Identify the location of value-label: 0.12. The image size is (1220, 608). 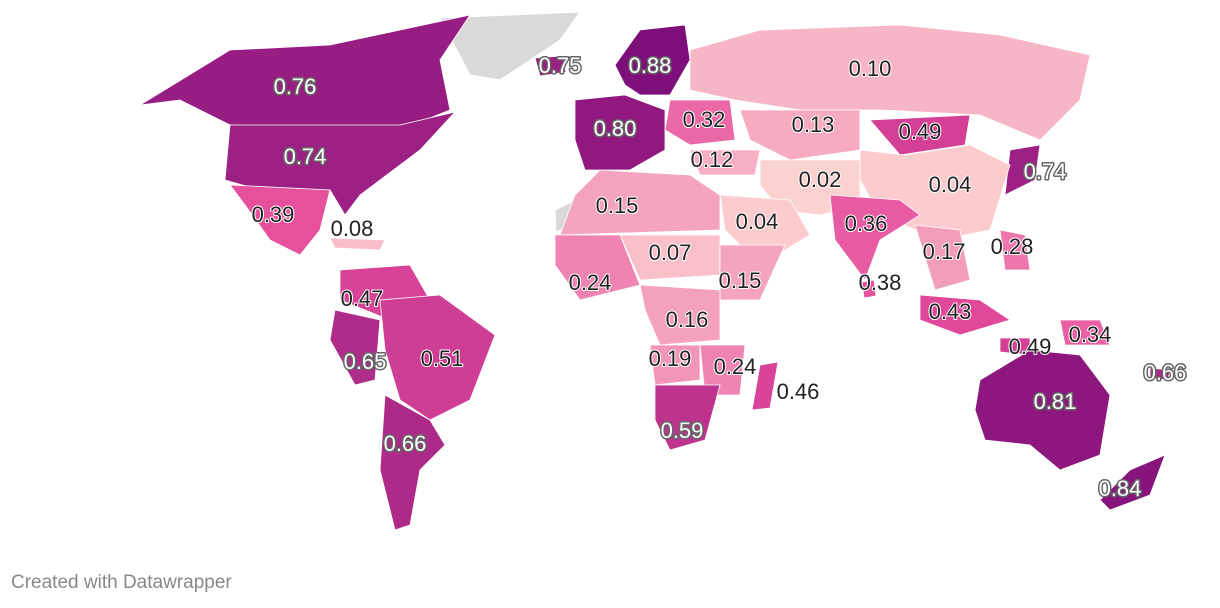
(712, 159).